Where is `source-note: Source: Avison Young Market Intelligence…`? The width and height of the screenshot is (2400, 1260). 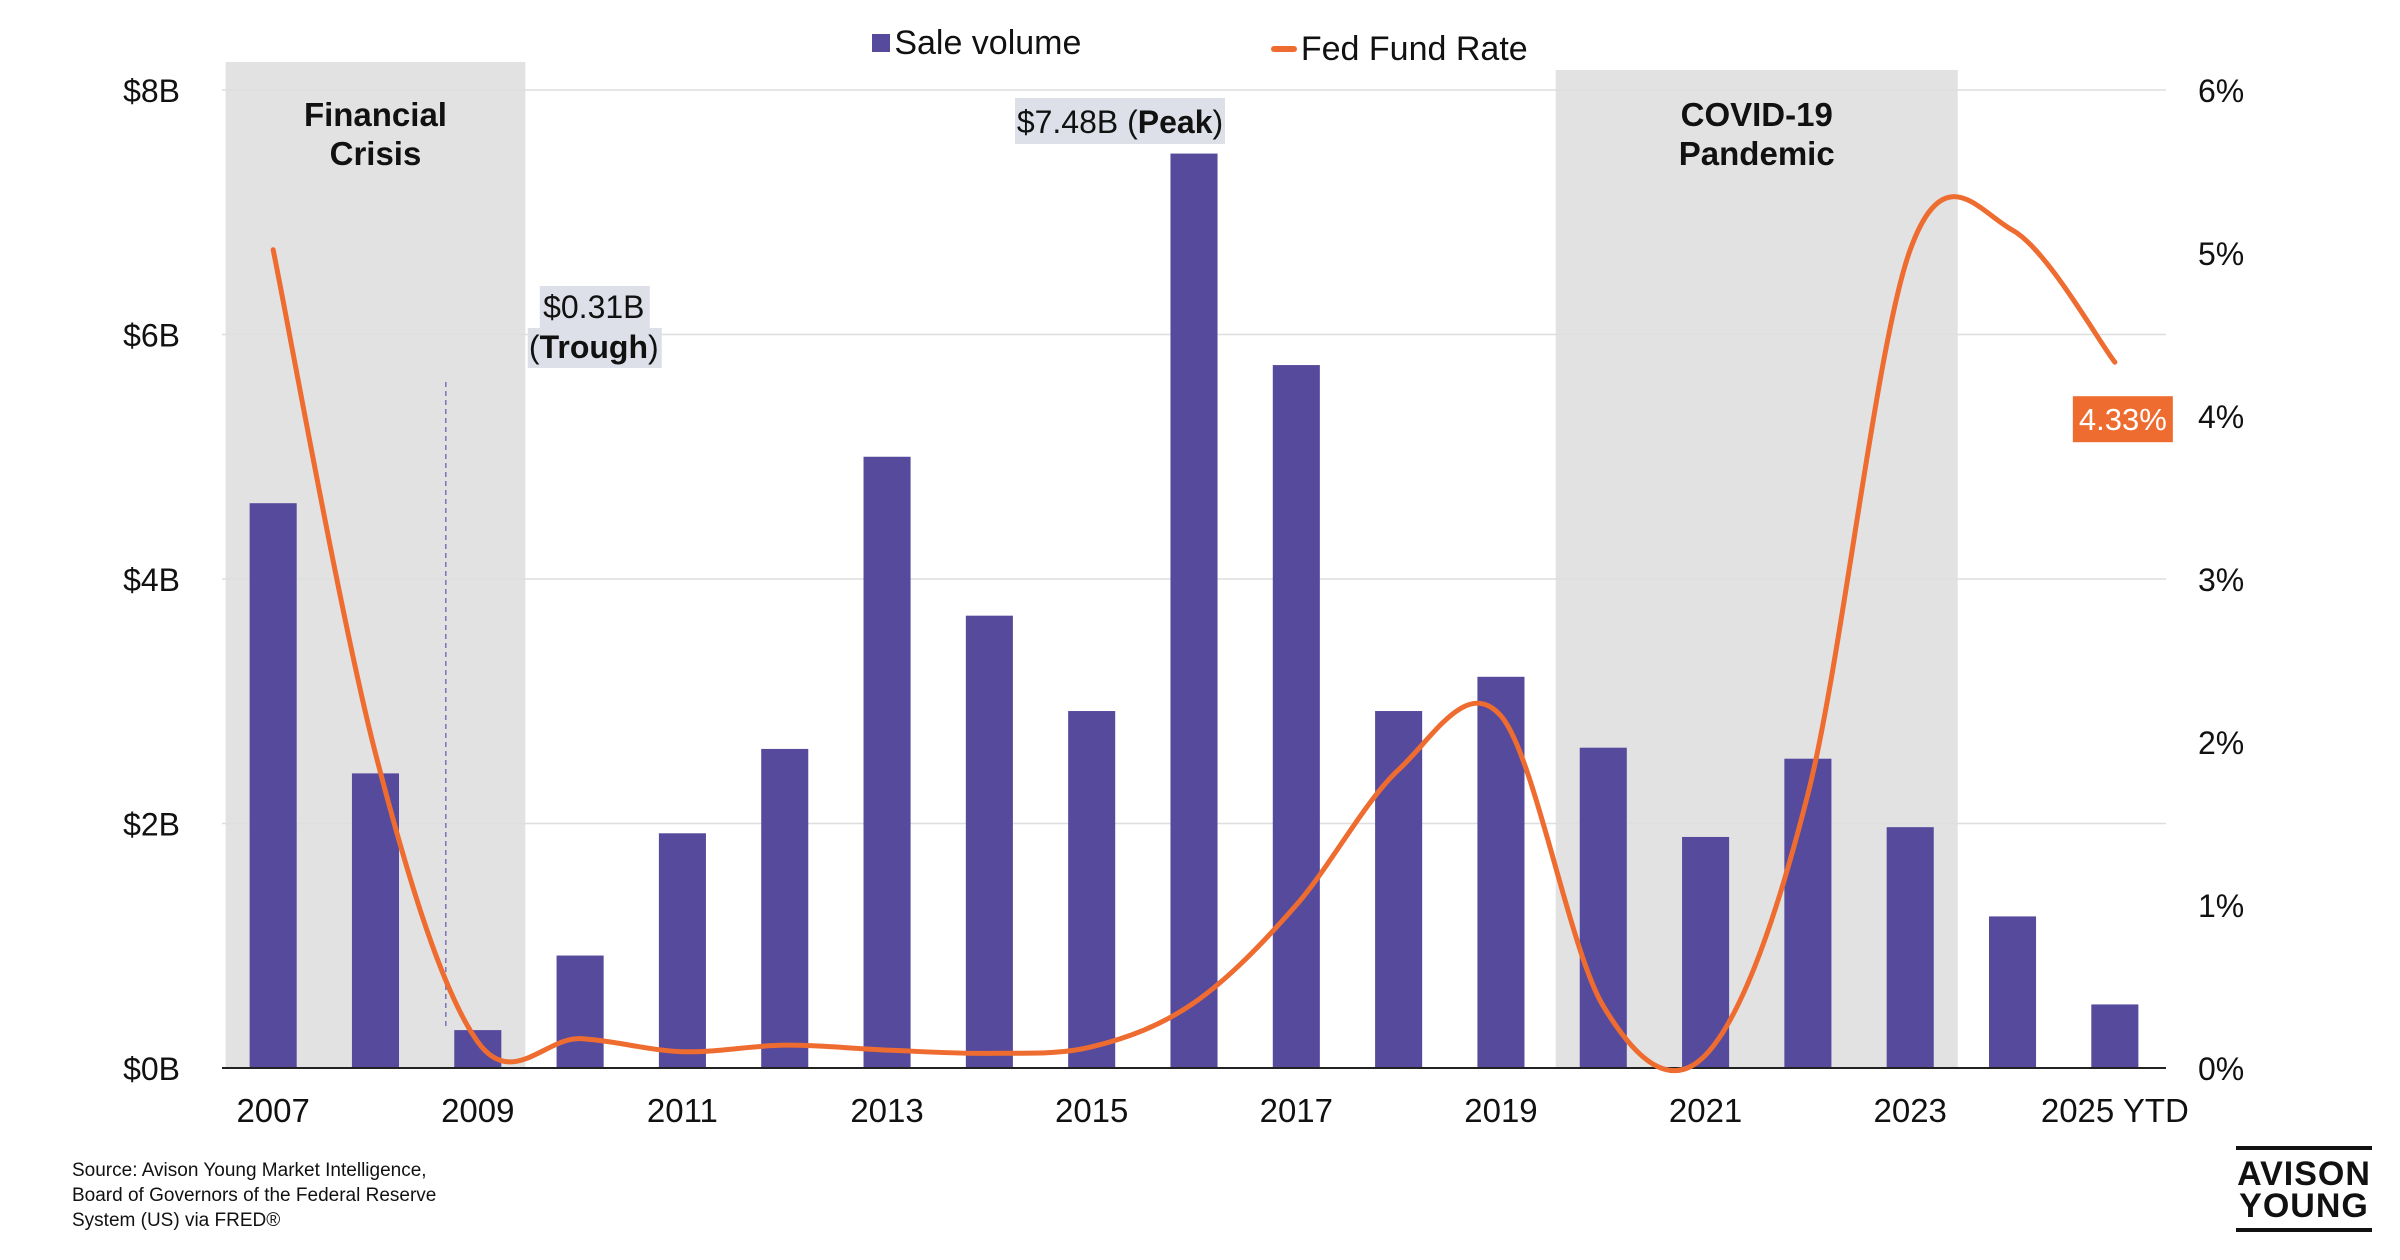 source-note: Source: Avison Young Market Intelligence… is located at coordinates (332, 1195).